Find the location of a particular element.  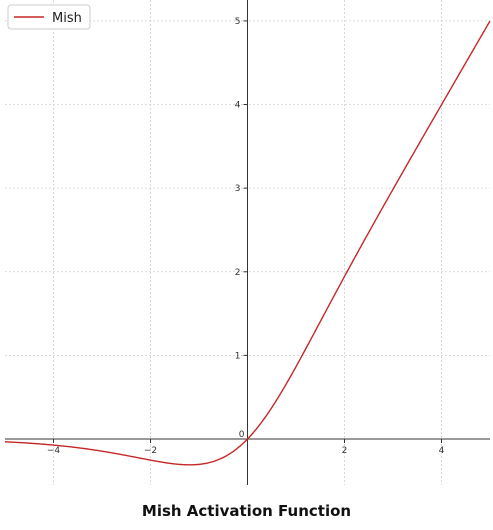

legend-label-mish: Mish is located at coordinates (67, 18).